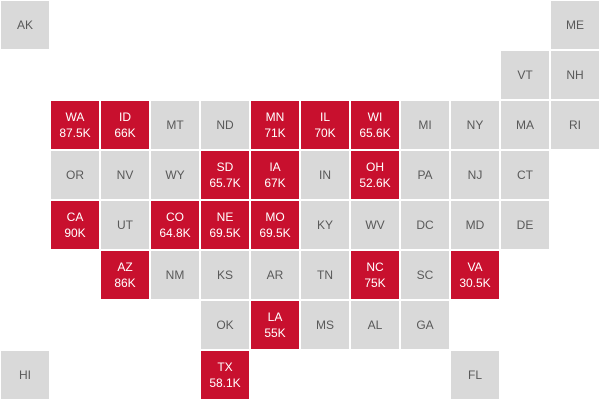  What do you see at coordinates (275, 125) in the screenshot?
I see `state-tile-mn: MN 71K` at bounding box center [275, 125].